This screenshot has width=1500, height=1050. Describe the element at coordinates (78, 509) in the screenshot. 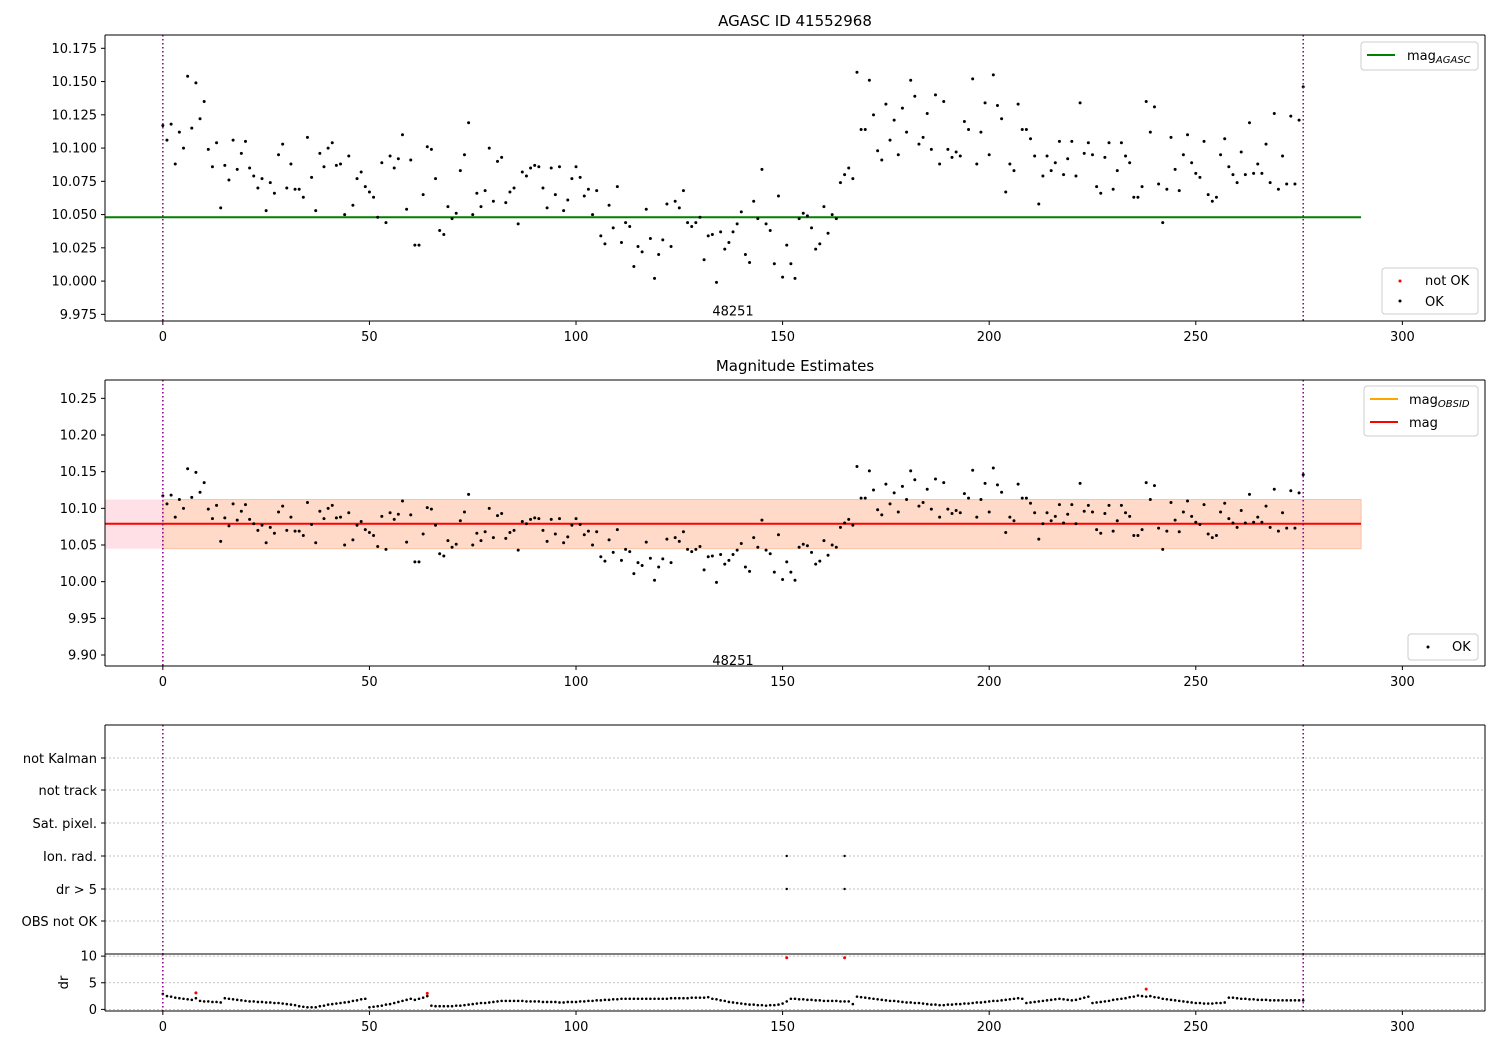

I see `y-tick-label: 10.10` at that location.